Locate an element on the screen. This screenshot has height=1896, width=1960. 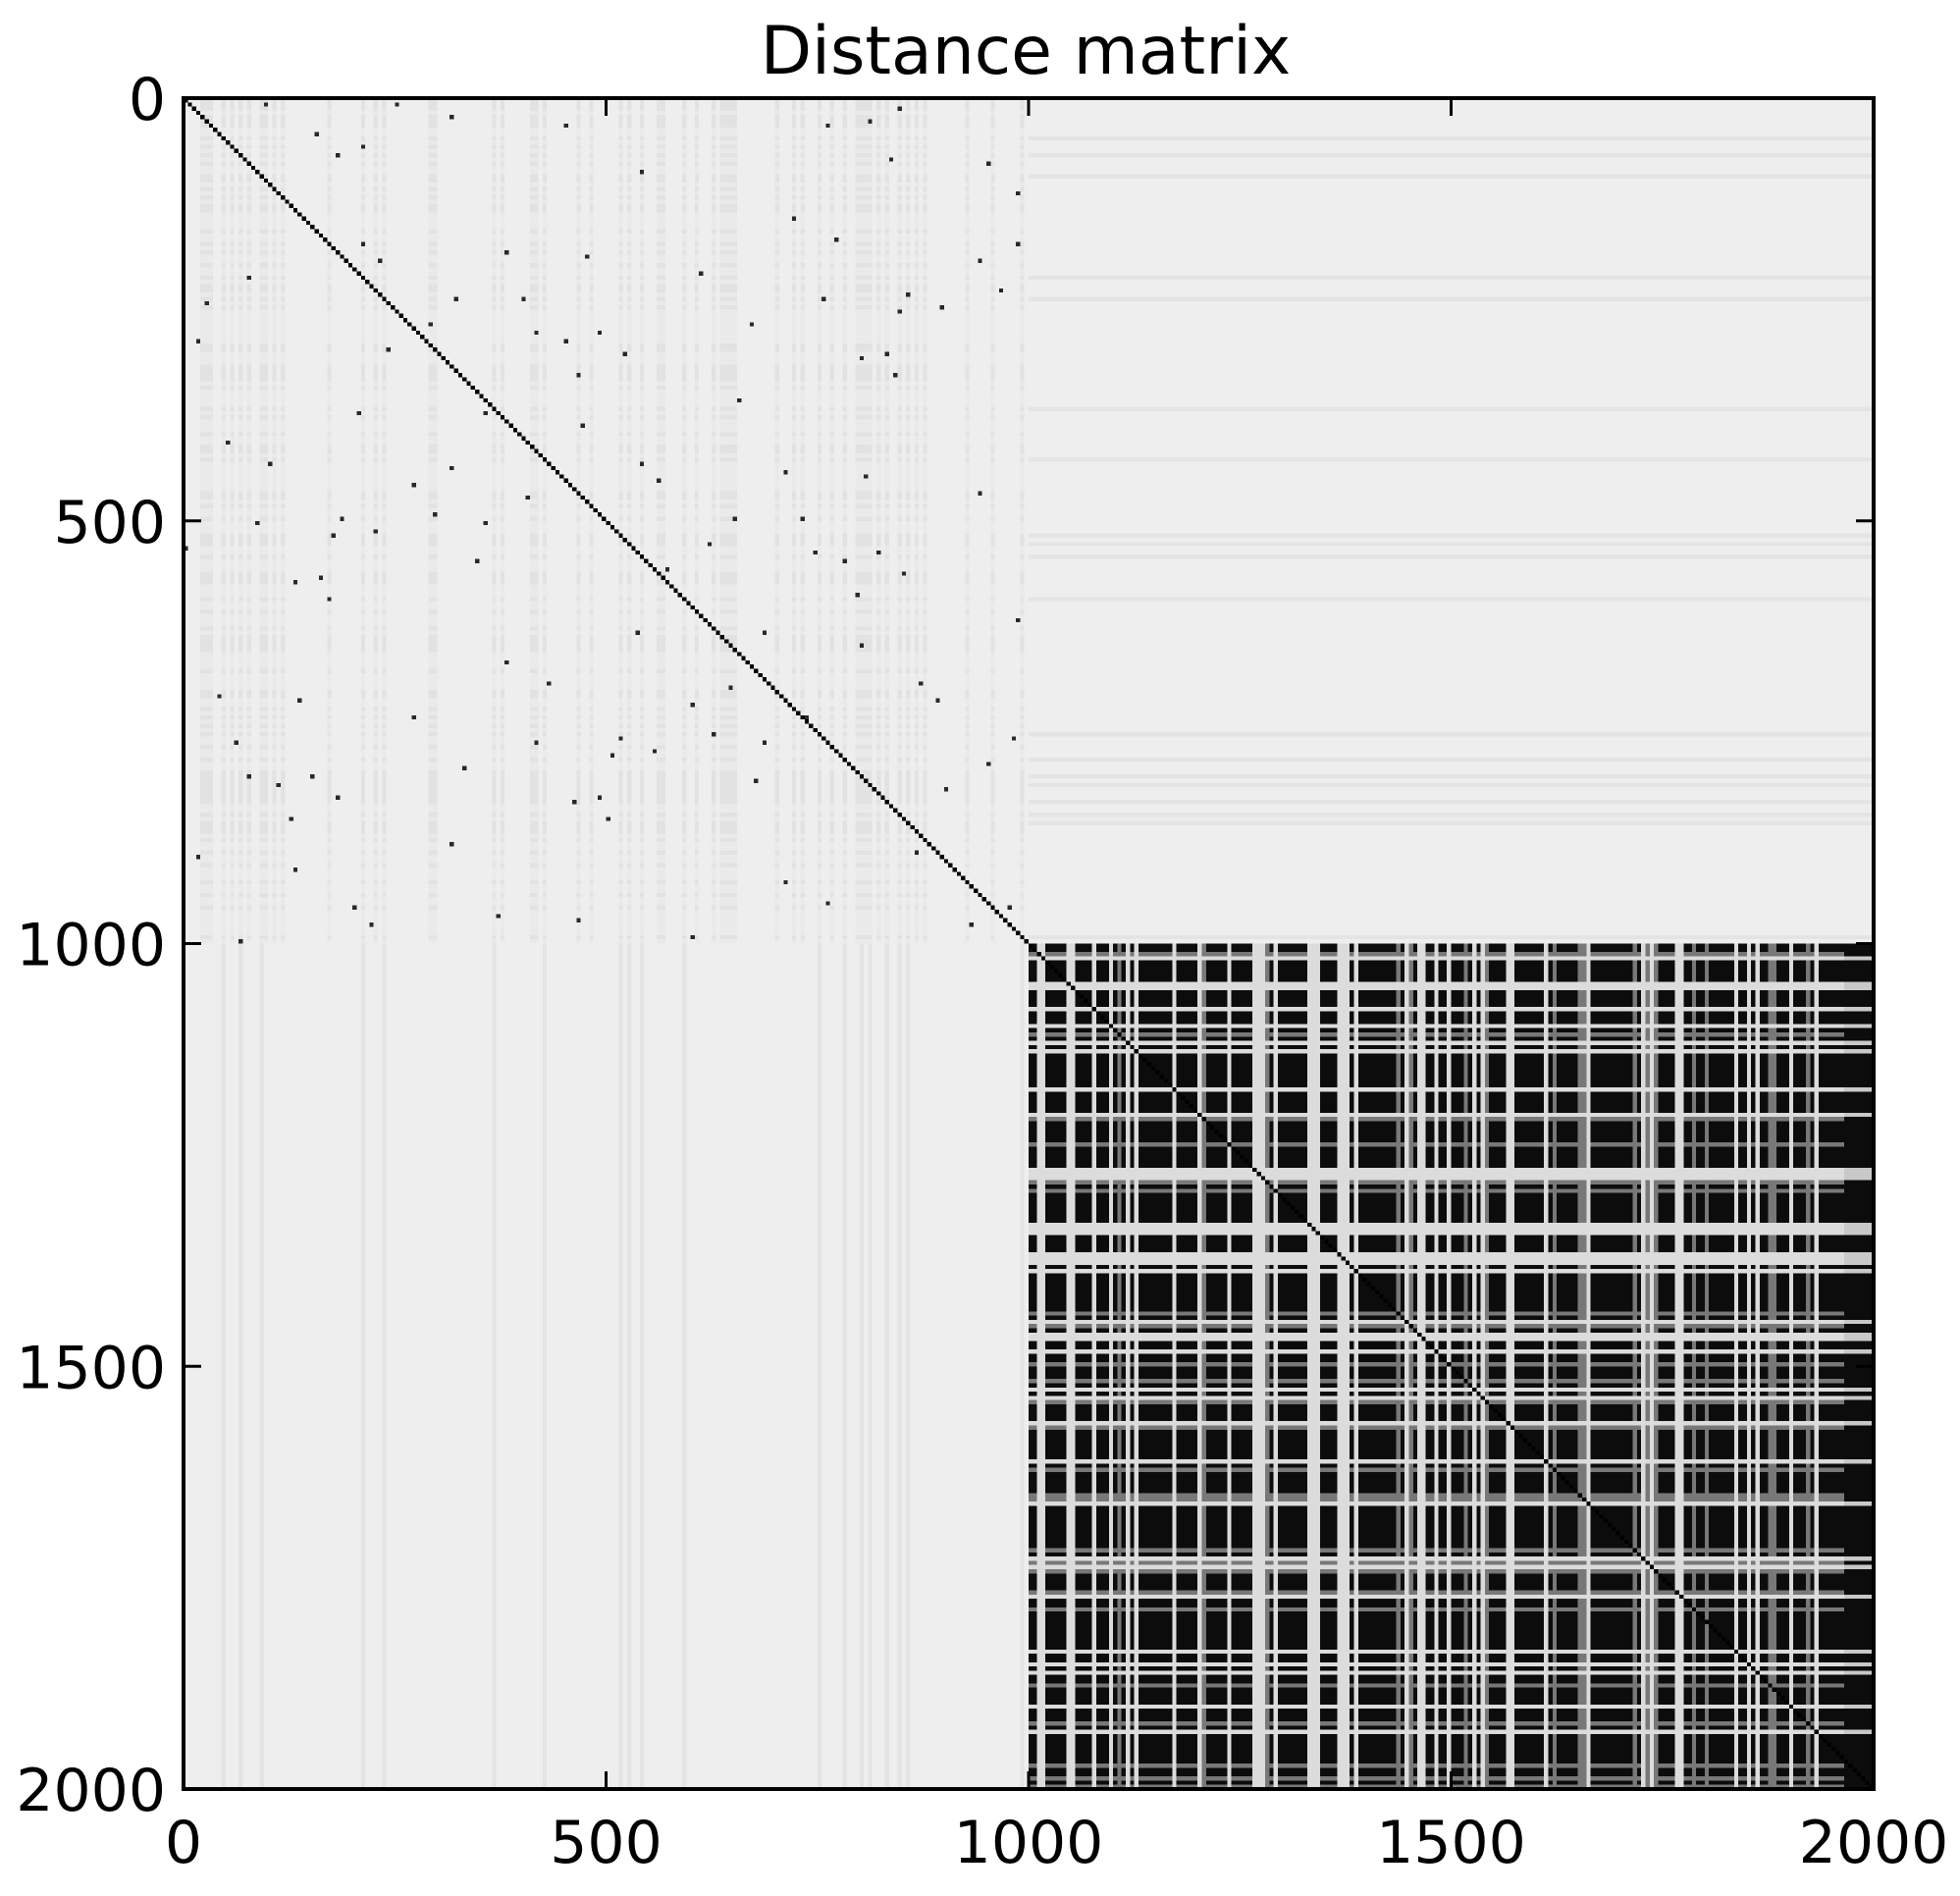
y-tick-label: 500 is located at coordinates (110, 523).